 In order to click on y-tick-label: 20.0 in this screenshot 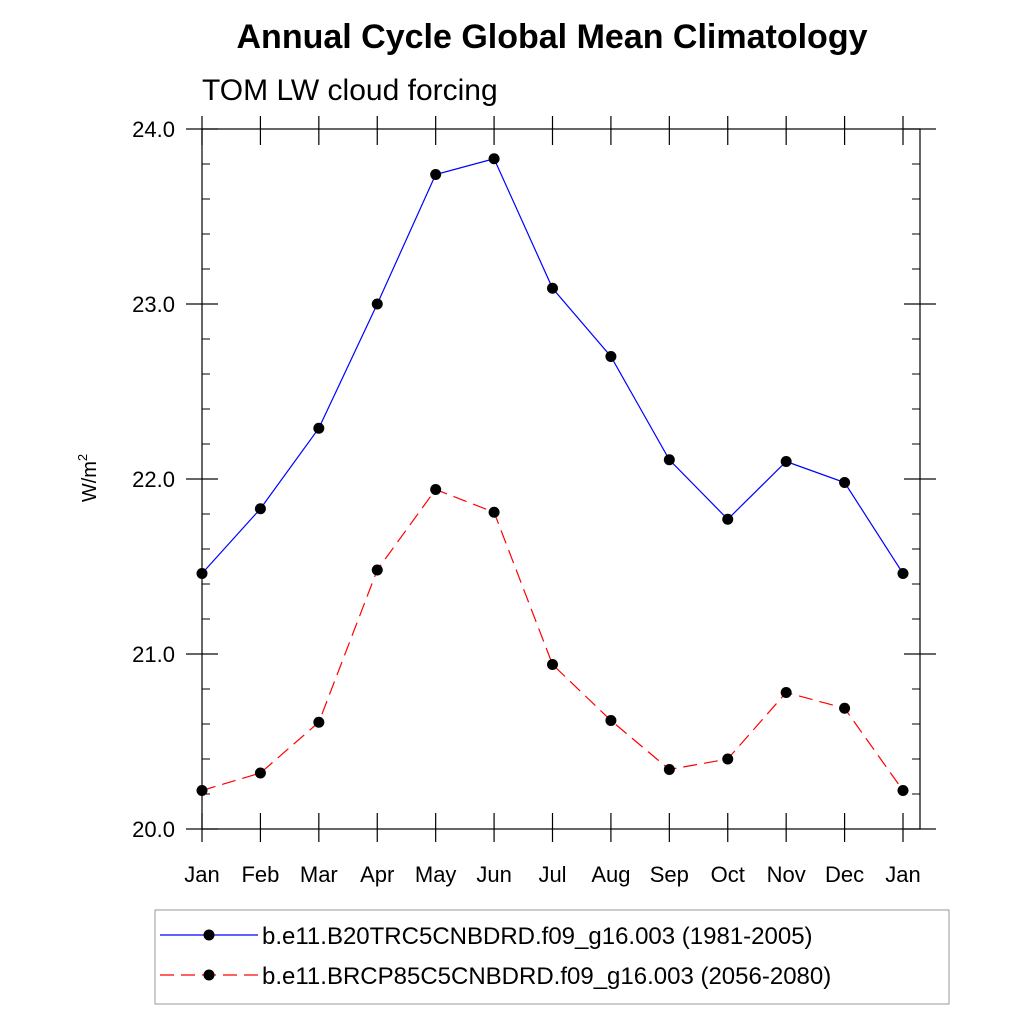, I will do `click(153, 829)`.